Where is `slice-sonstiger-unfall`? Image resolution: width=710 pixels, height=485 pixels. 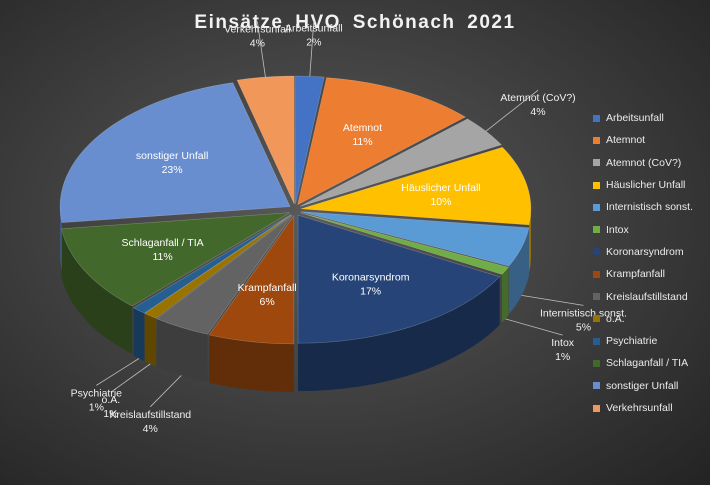
slice-sonstiger-unfall is located at coordinates (175, 152).